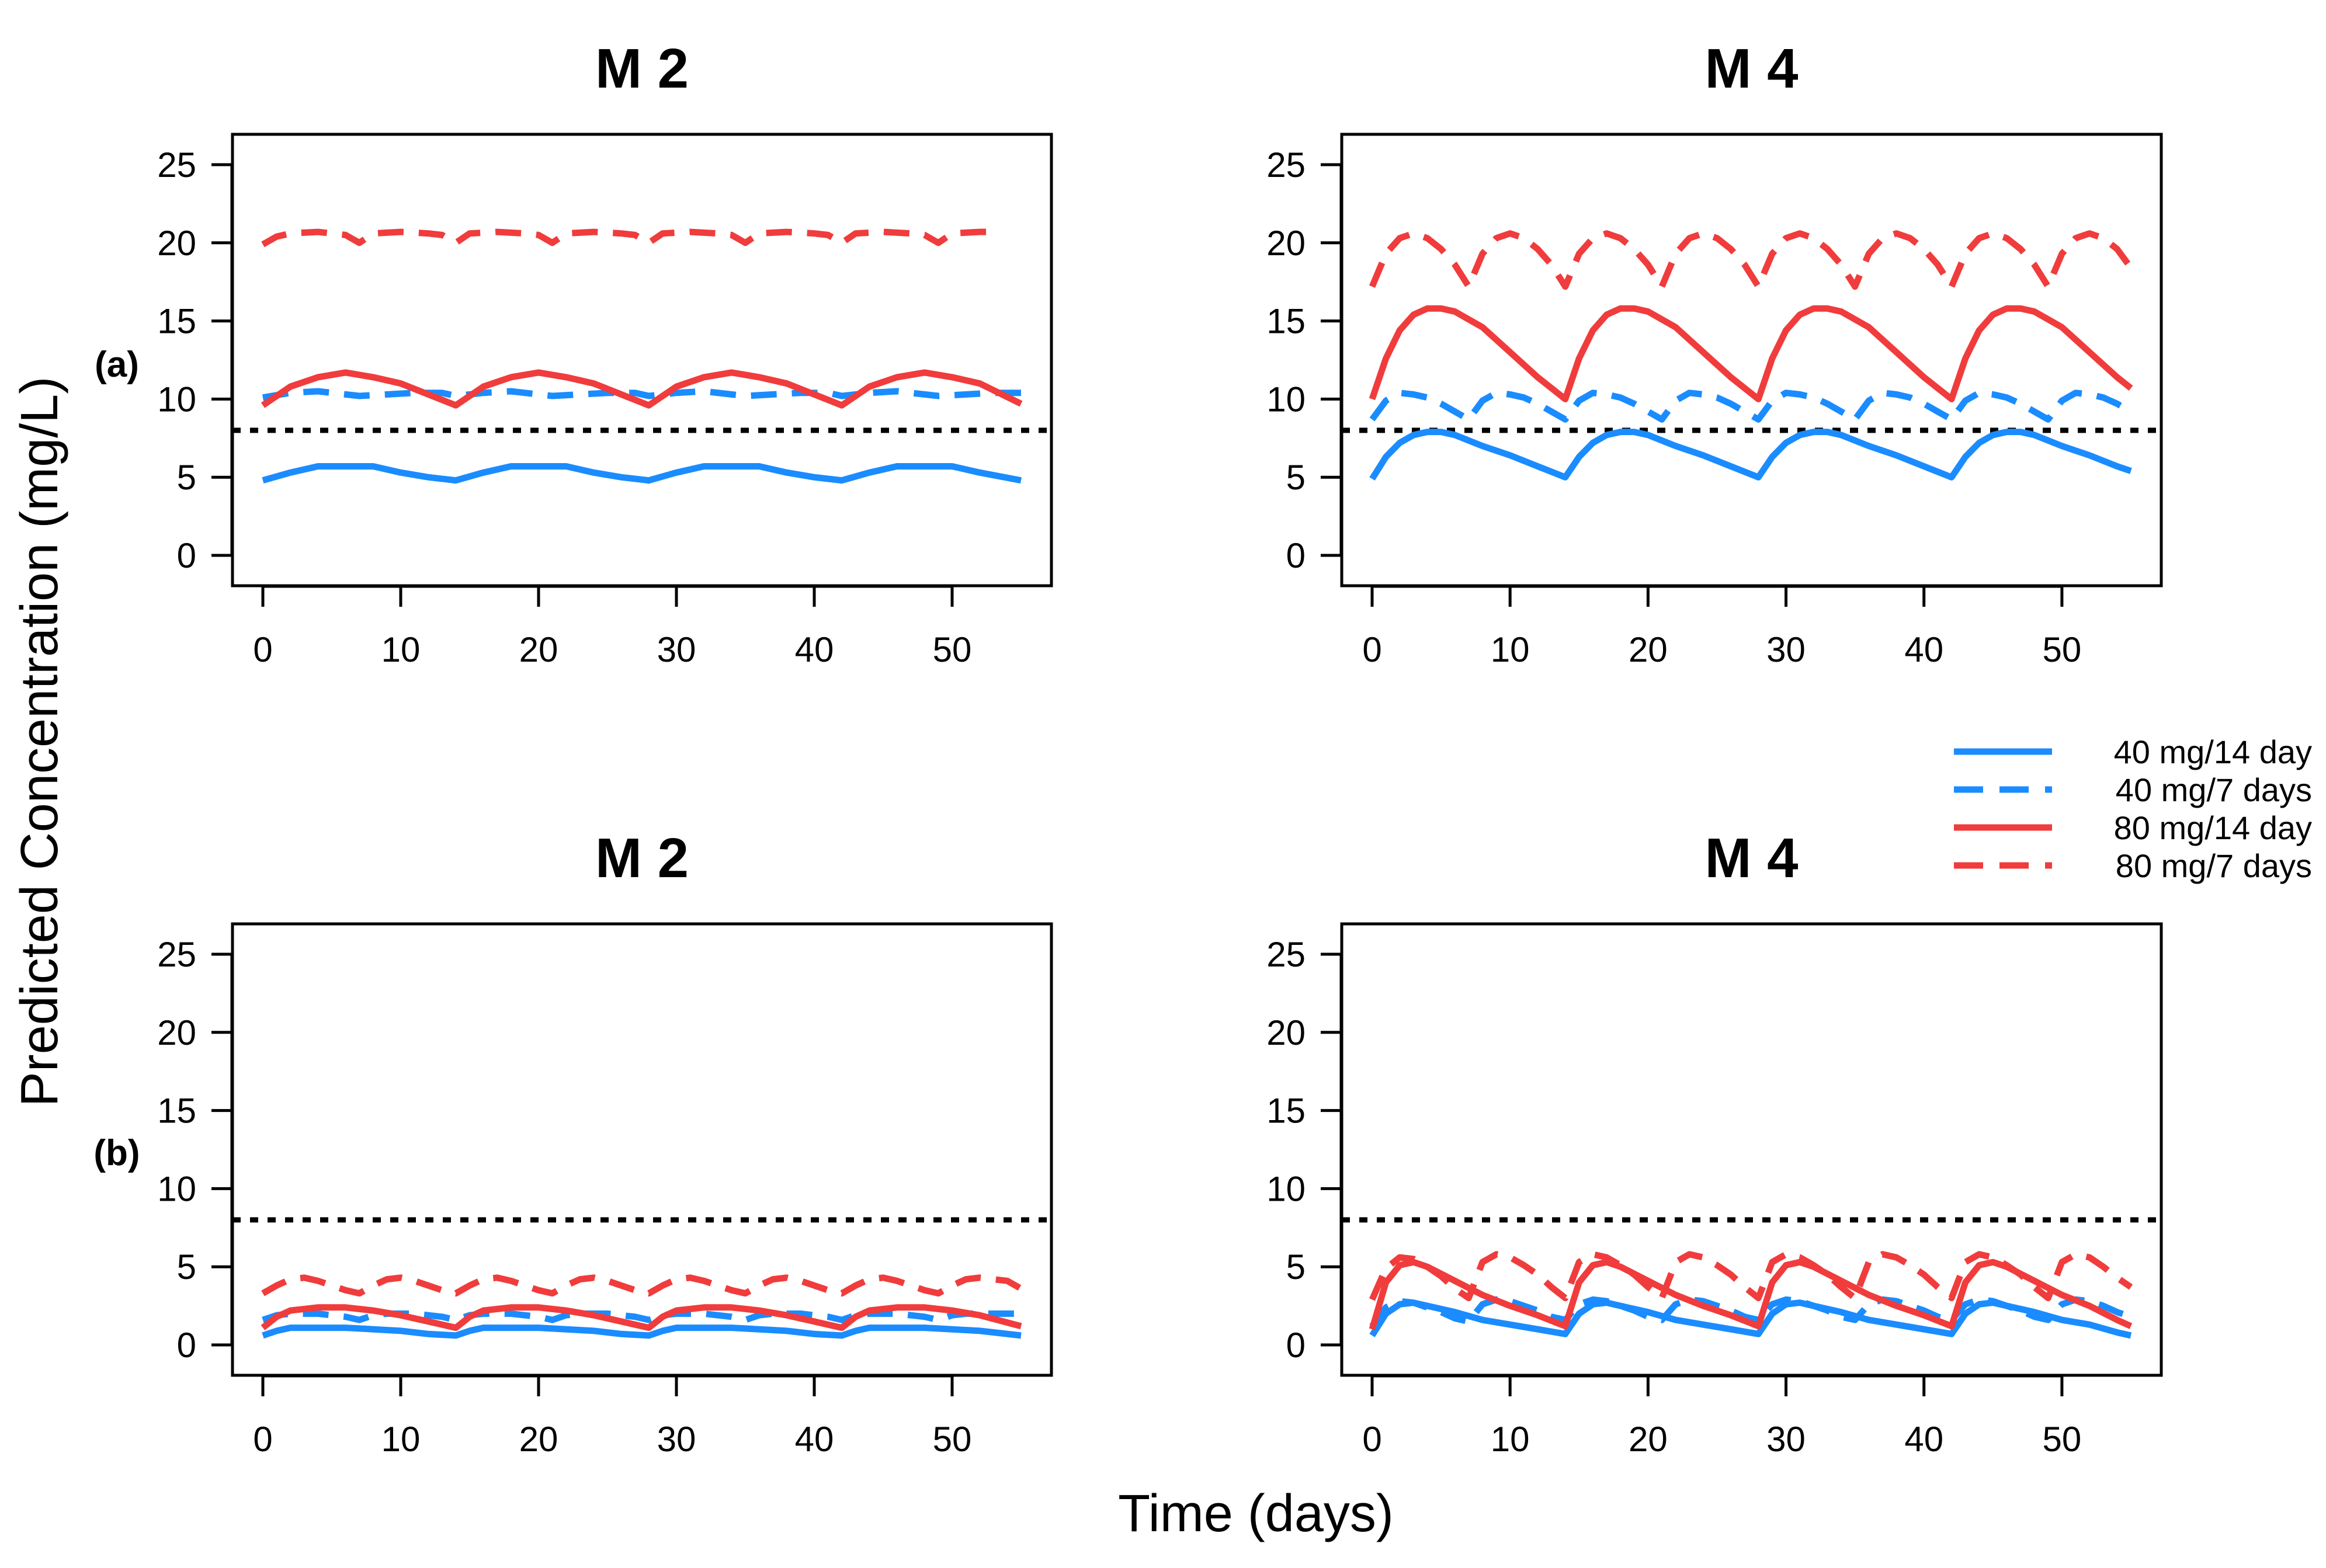 This screenshot has width=2326, height=1568. What do you see at coordinates (1256, 1513) in the screenshot?
I see `x-axis-title: Time (days)` at bounding box center [1256, 1513].